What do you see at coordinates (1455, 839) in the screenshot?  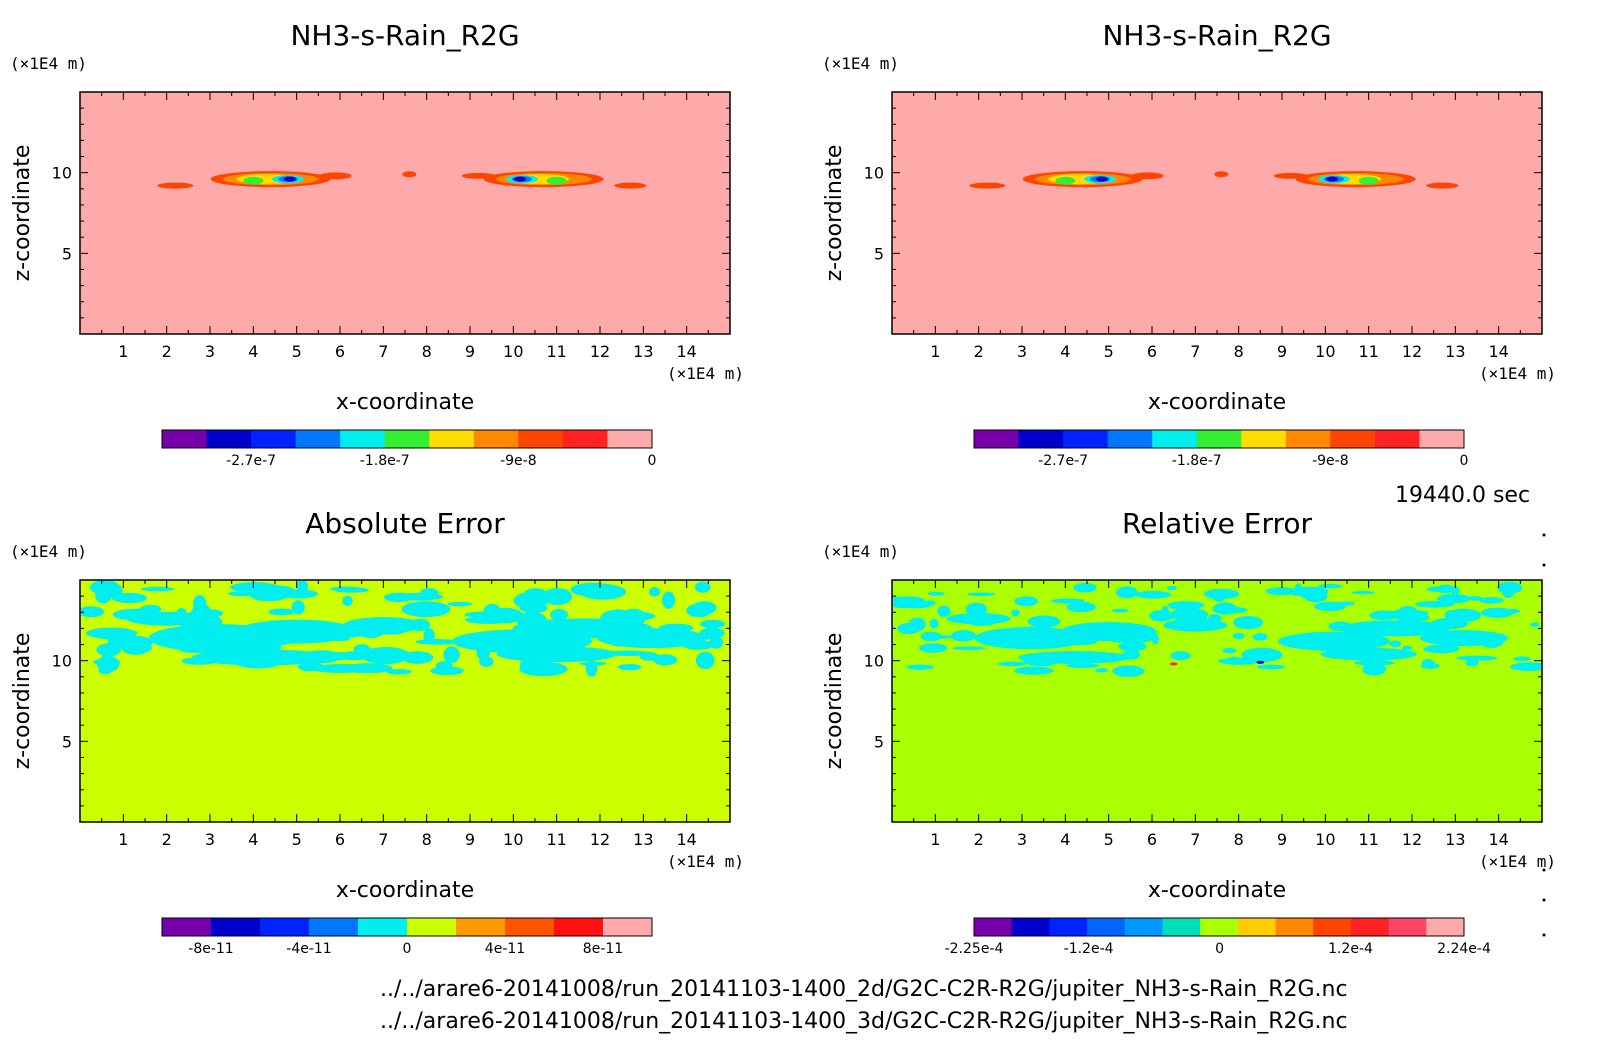 I see `x-tick-label: 13` at bounding box center [1455, 839].